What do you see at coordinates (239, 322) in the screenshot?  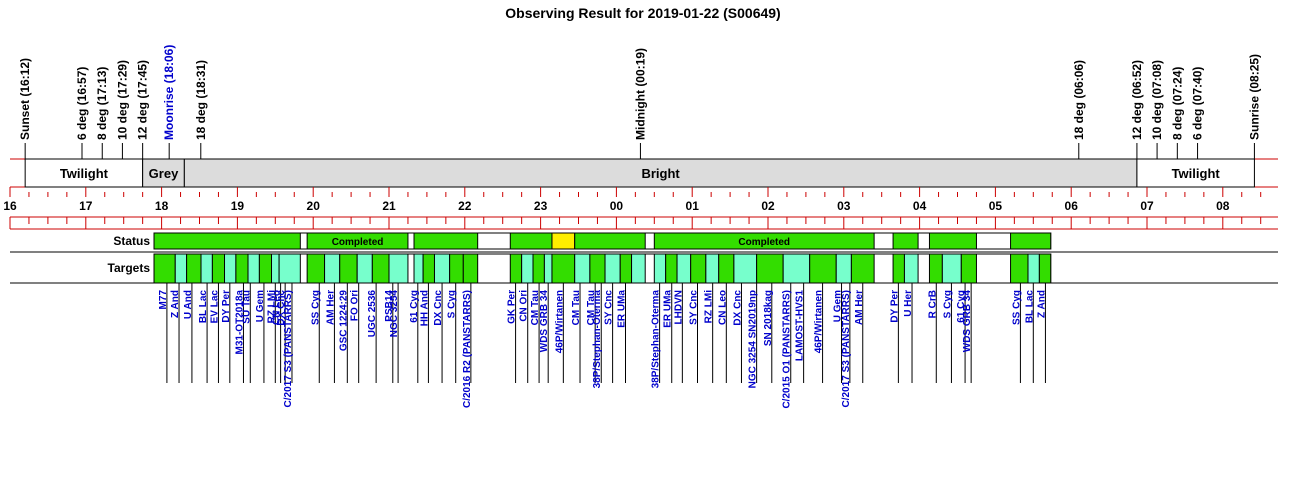 I see `target-label: M31-OT2018a` at bounding box center [239, 322].